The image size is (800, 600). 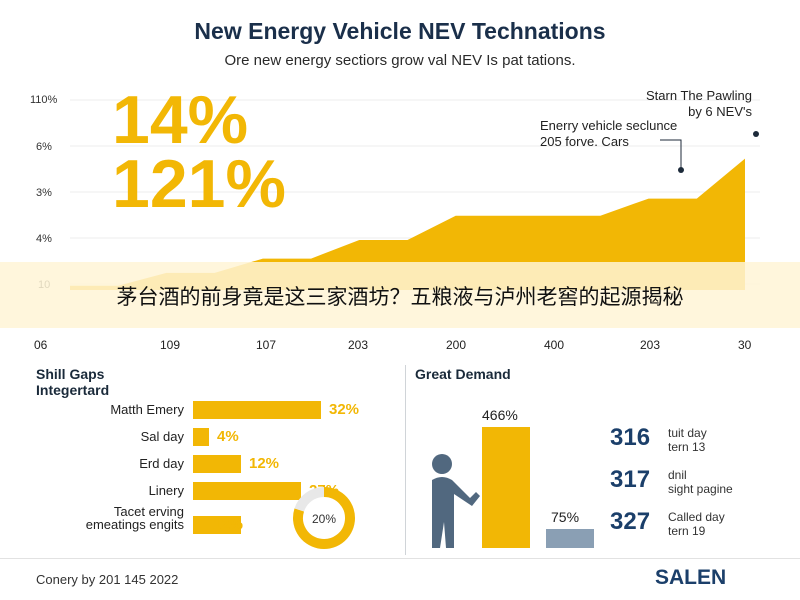 What do you see at coordinates (324, 490) in the screenshot?
I see `bar-value-label: 27%` at bounding box center [324, 490].